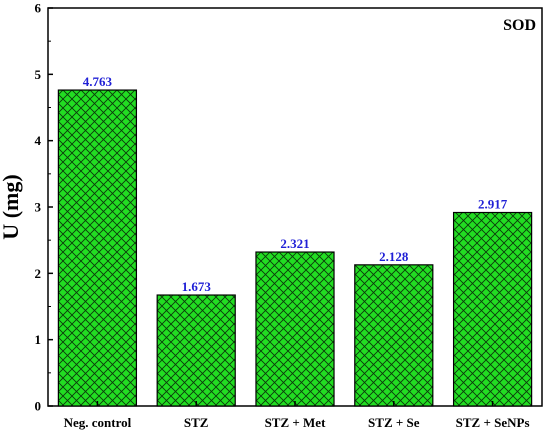 The image size is (550, 439). I want to click on x-tick-label: STZ + SeNPs, so click(493, 422).